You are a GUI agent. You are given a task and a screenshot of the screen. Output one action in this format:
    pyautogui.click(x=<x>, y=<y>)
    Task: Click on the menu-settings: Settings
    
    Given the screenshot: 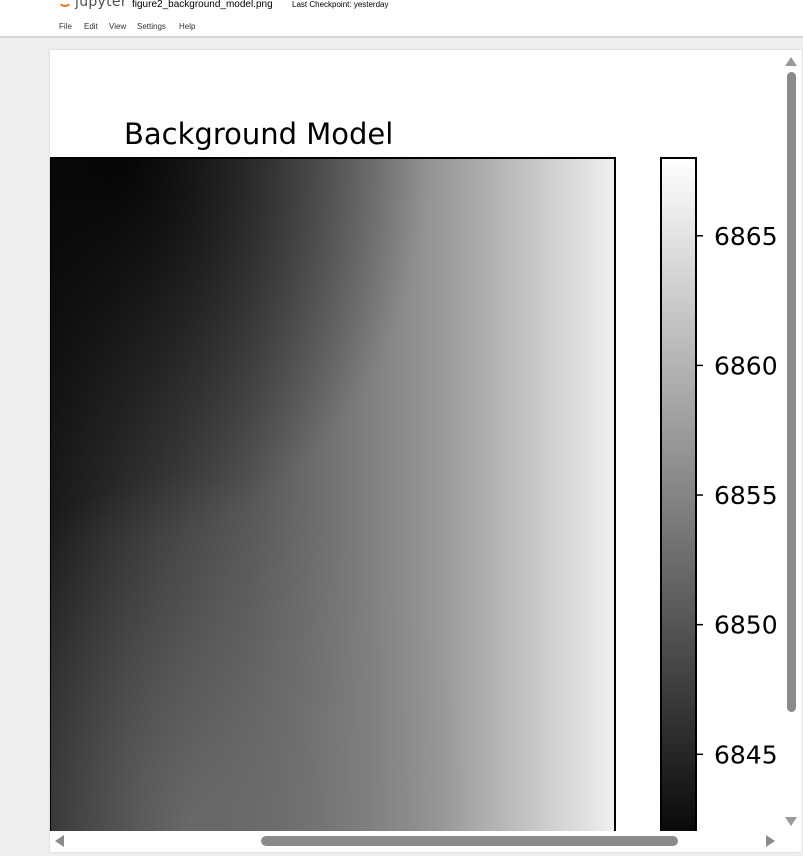 What is the action you would take?
    pyautogui.click(x=151, y=26)
    